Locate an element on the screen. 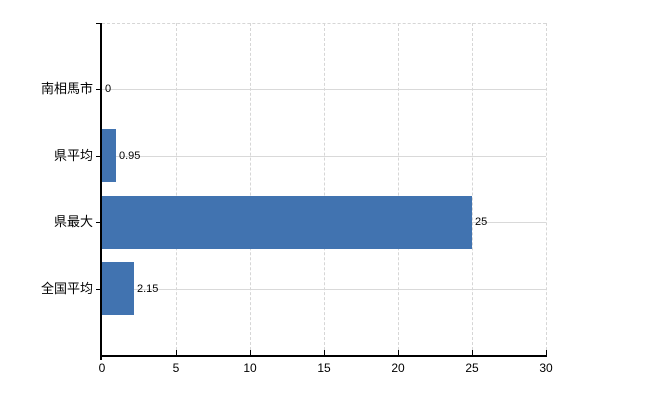 This screenshot has width=650, height=400. category-label: 全国平均 is located at coordinates (66, 288).